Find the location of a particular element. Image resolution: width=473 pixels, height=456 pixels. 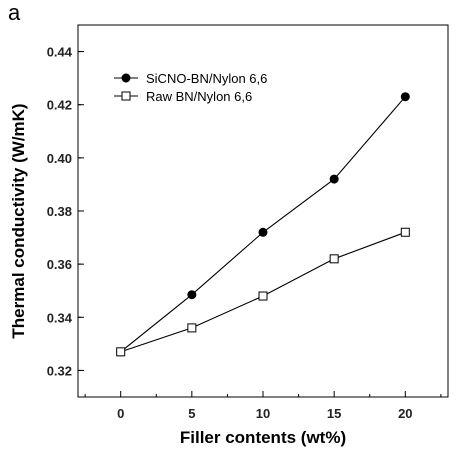

x-axis-title: Filler contents (wt%) is located at coordinates (263, 437).